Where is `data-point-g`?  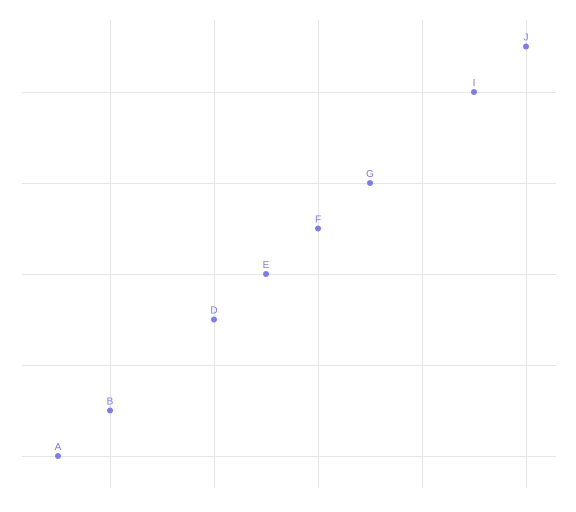
data-point-g is located at coordinates (370, 183).